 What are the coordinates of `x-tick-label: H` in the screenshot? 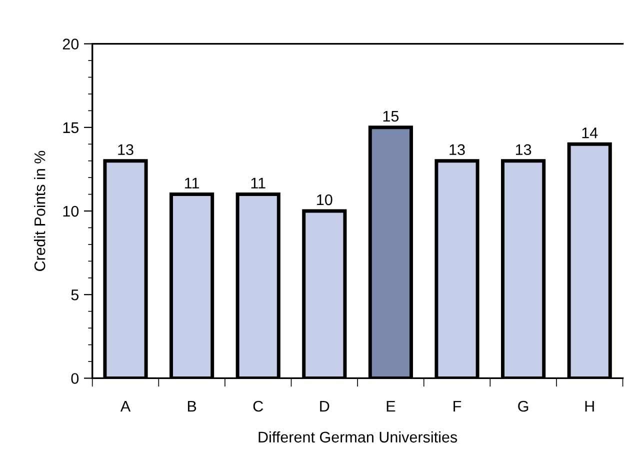 It's located at (589, 406).